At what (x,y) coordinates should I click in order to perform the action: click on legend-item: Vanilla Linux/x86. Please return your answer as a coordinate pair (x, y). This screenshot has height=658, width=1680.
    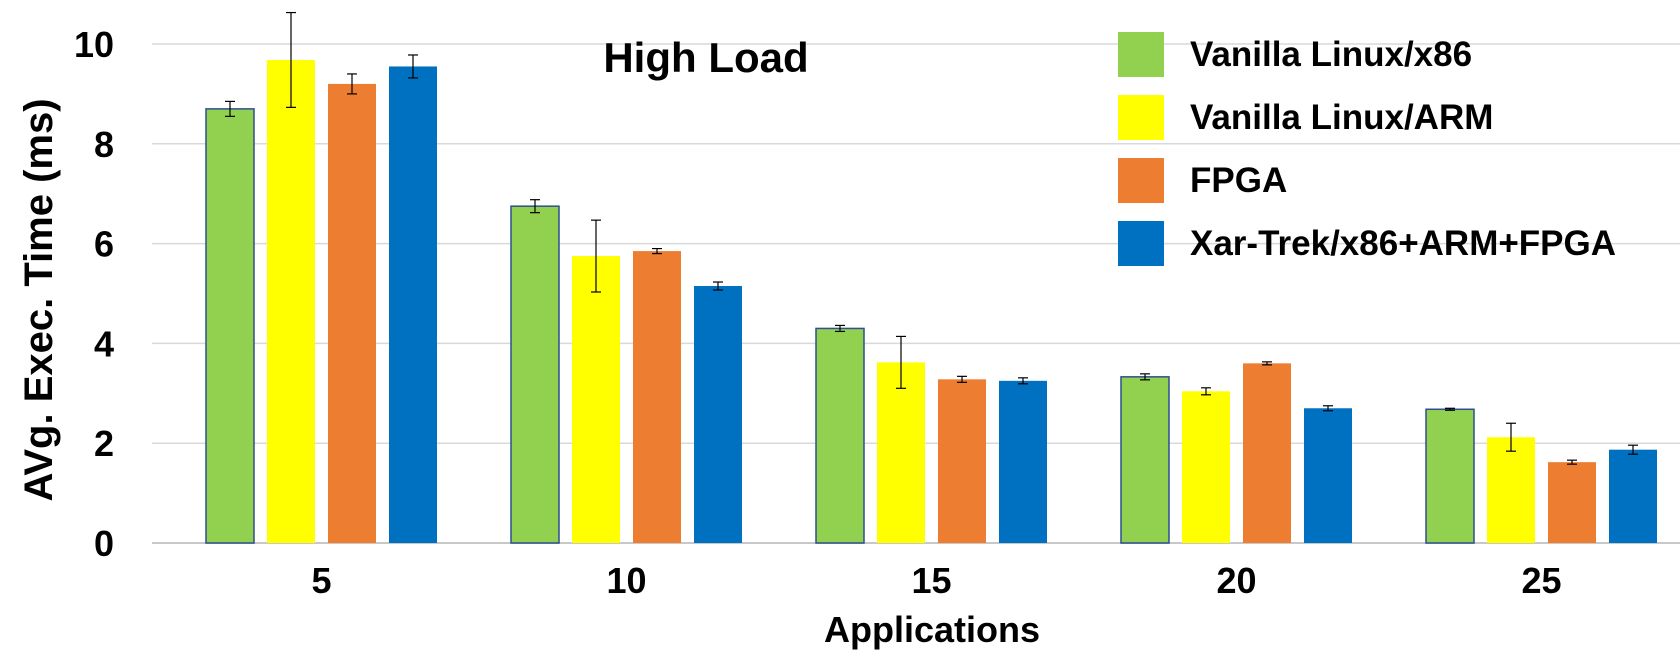
    Looking at the image, I should click on (1295, 54).